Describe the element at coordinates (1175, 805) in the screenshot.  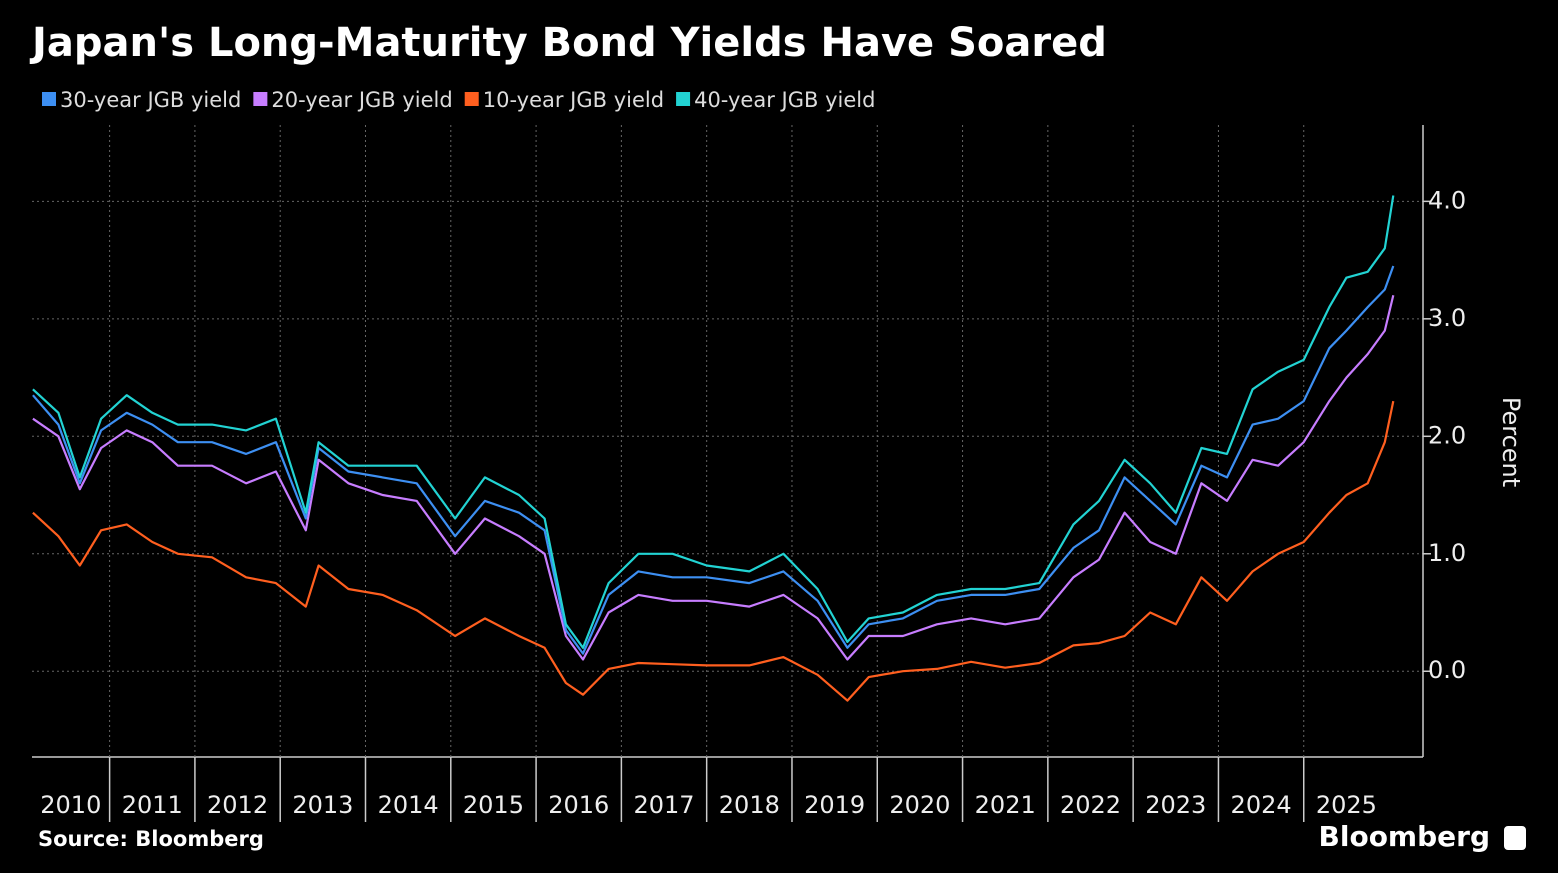
I see `x-tick-label: 2023` at that location.